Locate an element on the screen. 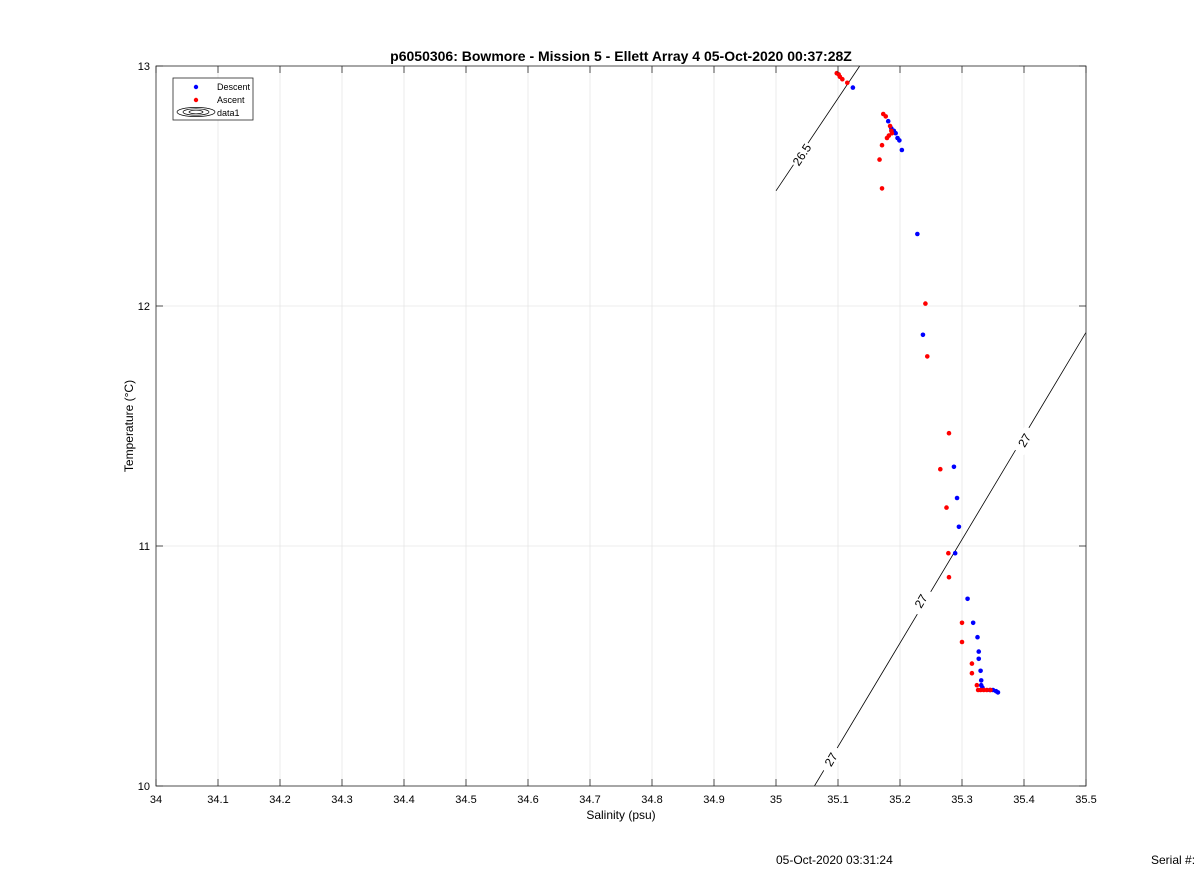 This screenshot has height=885, width=1200. y-tick-label: 13 is located at coordinates (144, 67).